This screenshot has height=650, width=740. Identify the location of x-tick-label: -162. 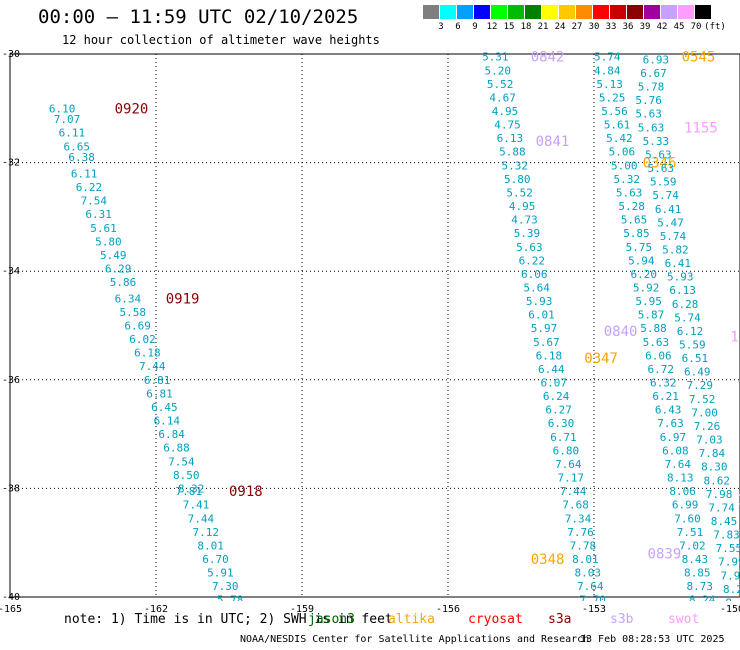
(156, 609).